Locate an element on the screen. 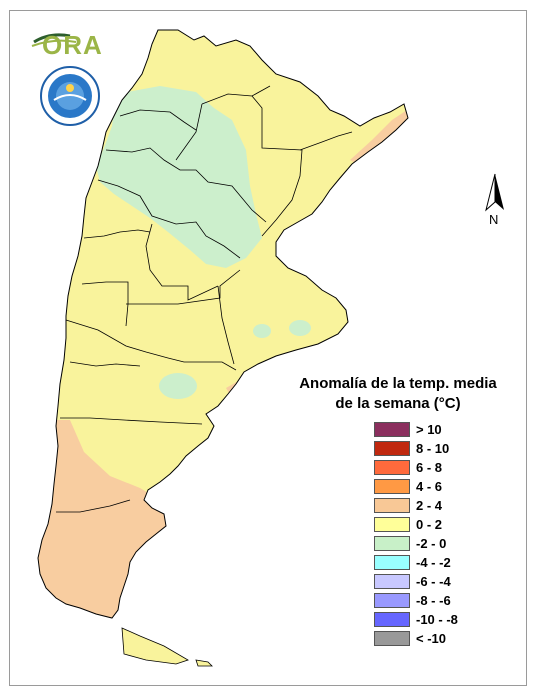 This screenshot has height=696, width=538. legend-label: < -10 is located at coordinates (431, 638).